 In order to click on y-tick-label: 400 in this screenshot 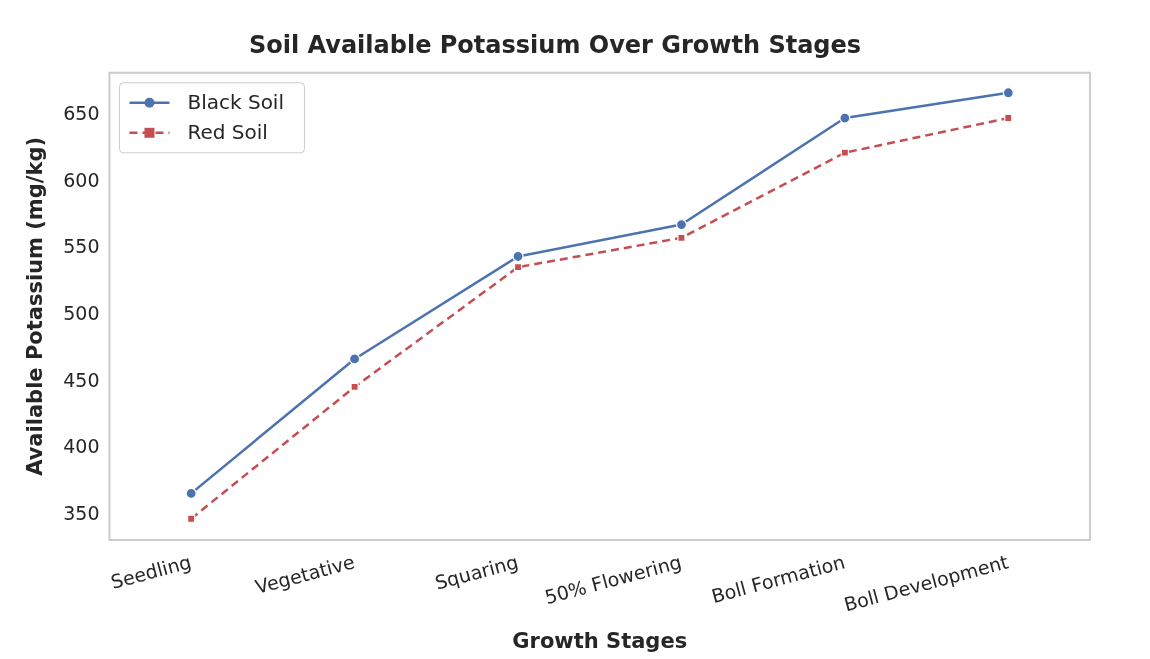, I will do `click(81, 446)`.